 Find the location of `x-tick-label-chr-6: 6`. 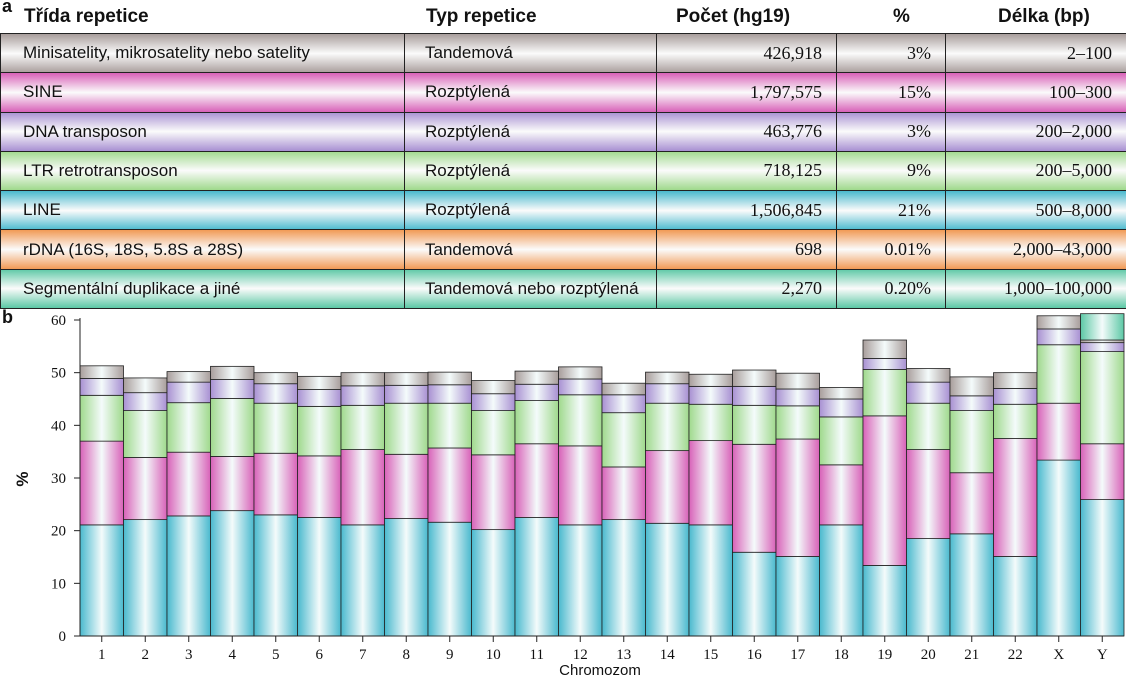

x-tick-label-chr-6: 6 is located at coordinates (320, 655).